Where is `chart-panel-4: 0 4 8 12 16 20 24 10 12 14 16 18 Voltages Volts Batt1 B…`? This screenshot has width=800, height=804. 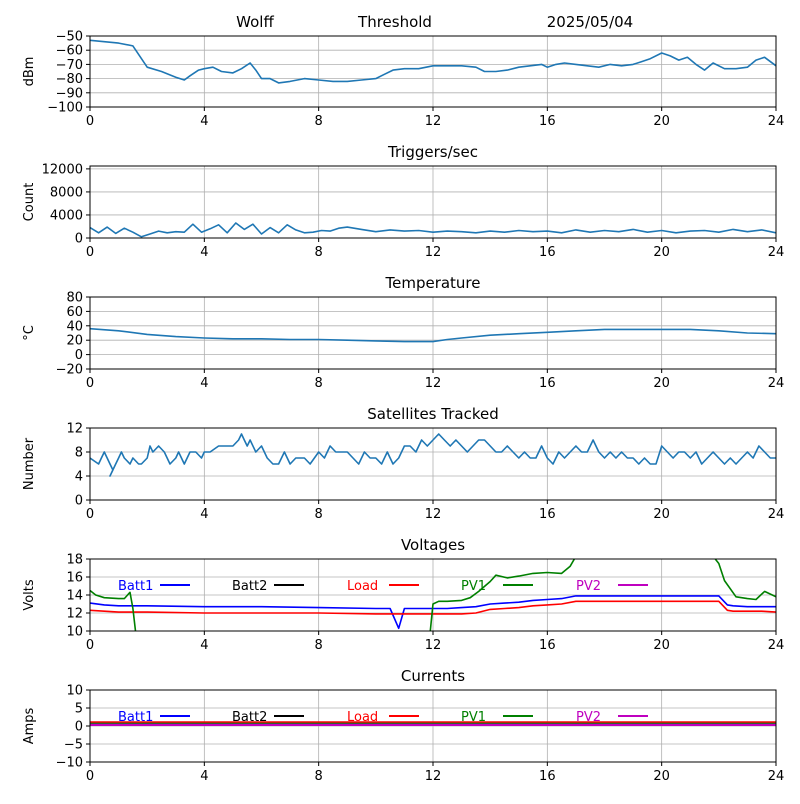 chart-panel-4: 0 4 8 12 16 20 24 10 12 14 16 18 Voltages Volts Batt1 B… is located at coordinates (403, 594).